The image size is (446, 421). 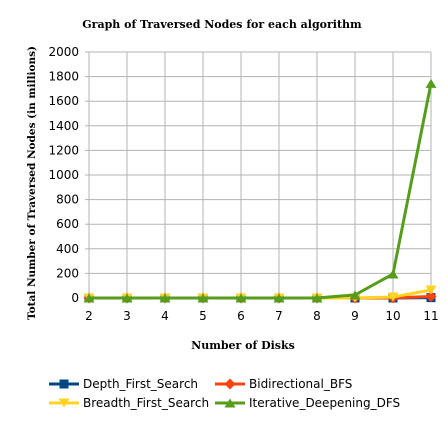 What do you see at coordinates (300, 384) in the screenshot?
I see `legend-label: Bidirectional_BFS` at bounding box center [300, 384].